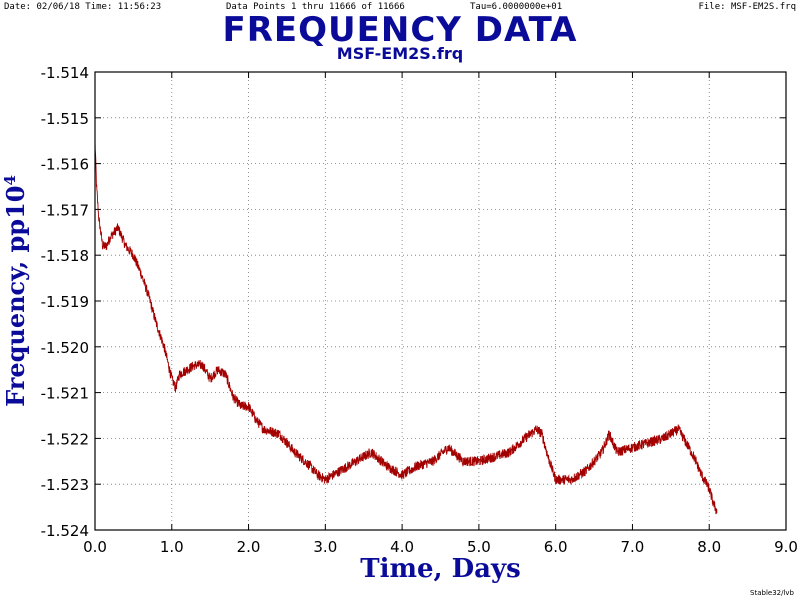 The height and width of the screenshot is (600, 800). I want to click on x-tick-label: 6.0, so click(556, 547).